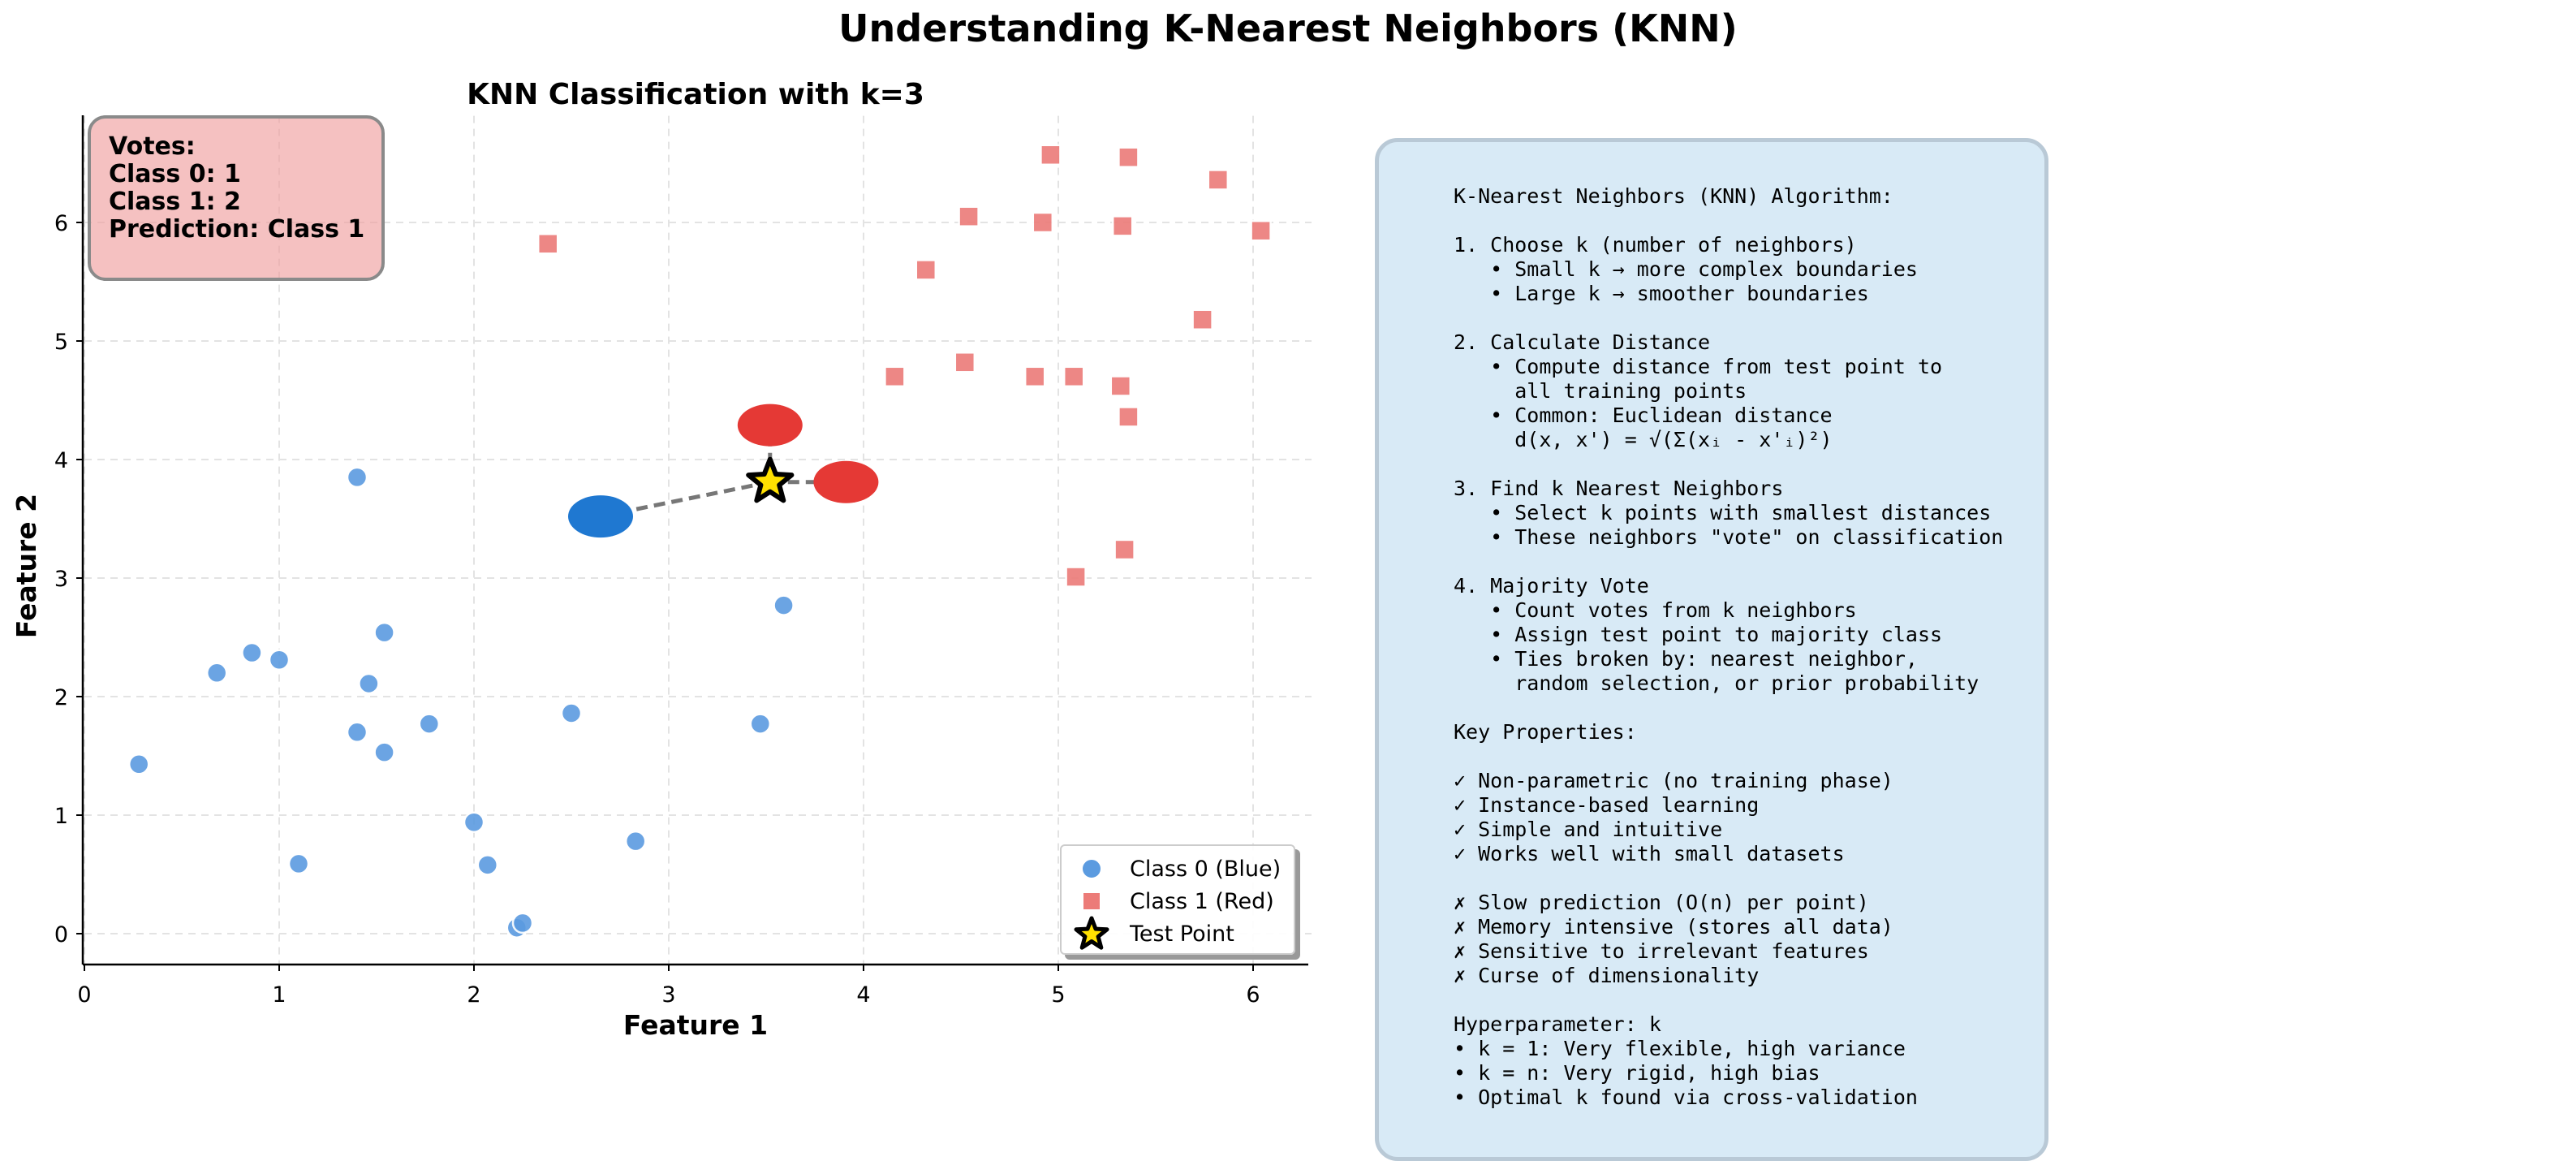 The image size is (2576, 1161). I want to click on legend-item-class0: Class 0 (Blue), so click(1178, 869).